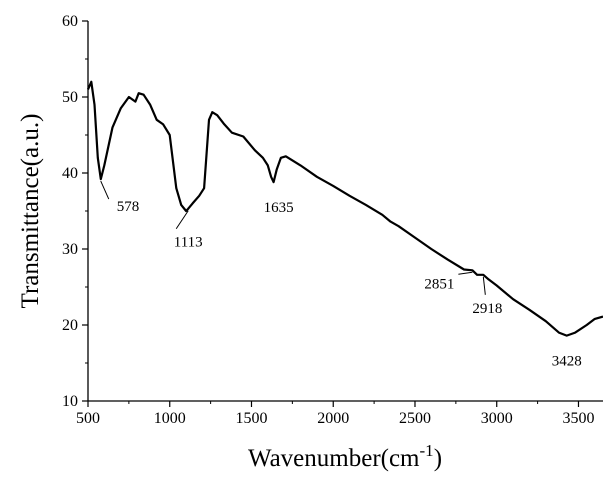 The height and width of the screenshot is (477, 603). I want to click on x-tick-label: 3500, so click(578, 418).